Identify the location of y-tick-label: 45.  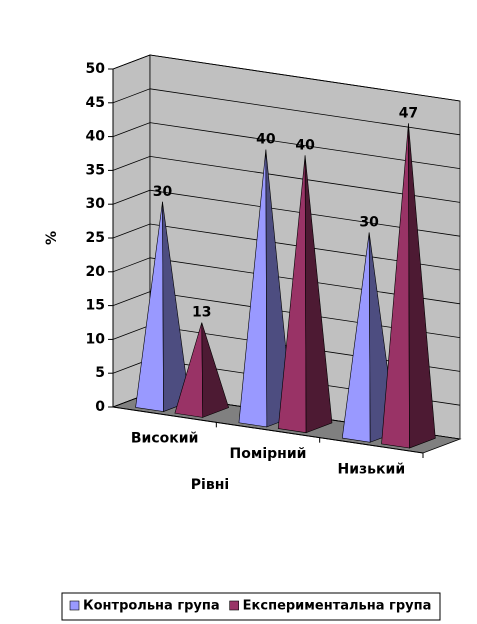
(95, 103).